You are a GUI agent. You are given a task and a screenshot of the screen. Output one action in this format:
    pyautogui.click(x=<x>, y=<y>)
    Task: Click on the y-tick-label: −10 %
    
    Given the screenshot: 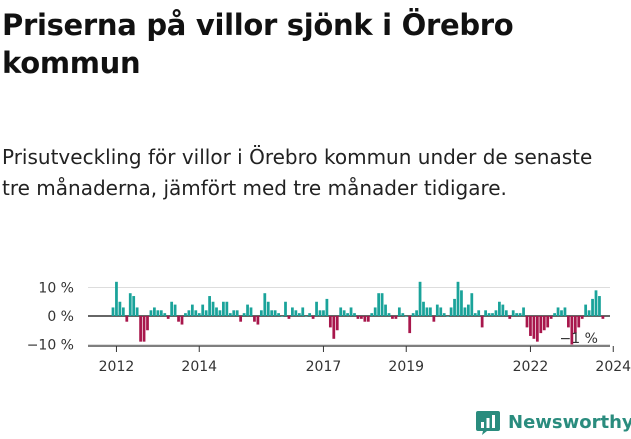 What is the action you would take?
    pyautogui.click(x=50, y=346)
    